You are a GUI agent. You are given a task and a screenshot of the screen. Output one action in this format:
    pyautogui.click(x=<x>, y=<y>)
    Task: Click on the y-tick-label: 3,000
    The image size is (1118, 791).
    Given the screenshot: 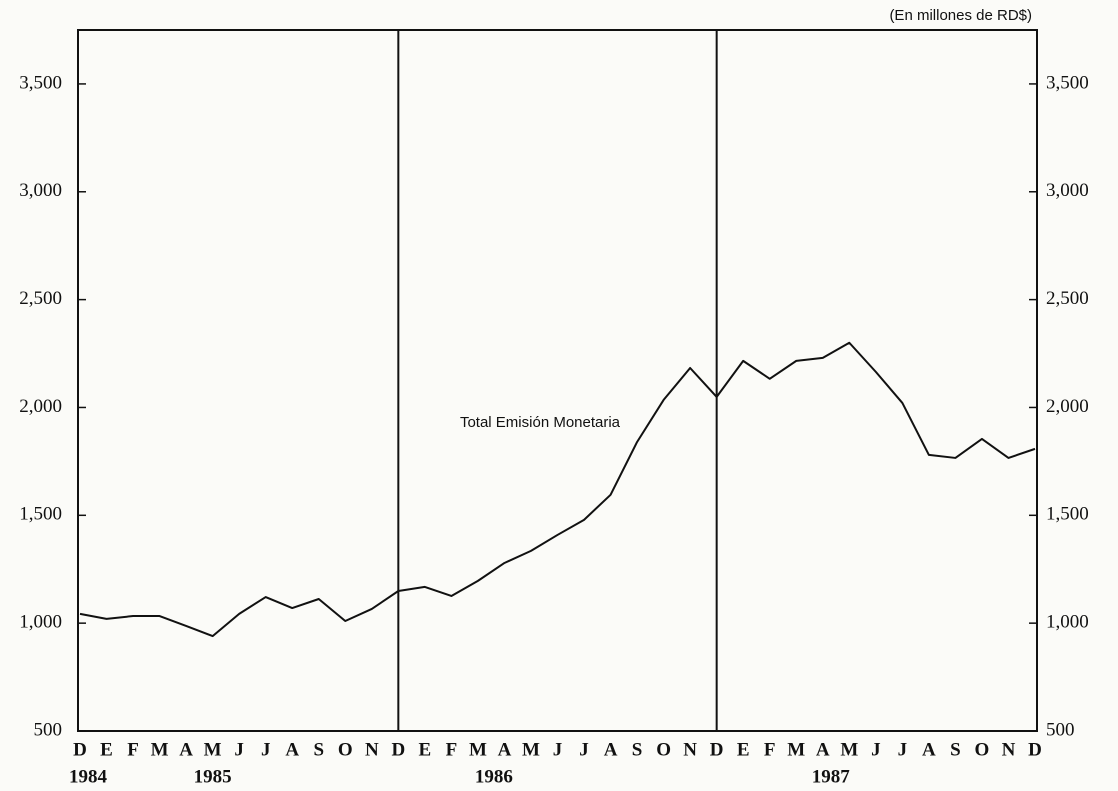 What is the action you would take?
    pyautogui.click(x=40, y=190)
    